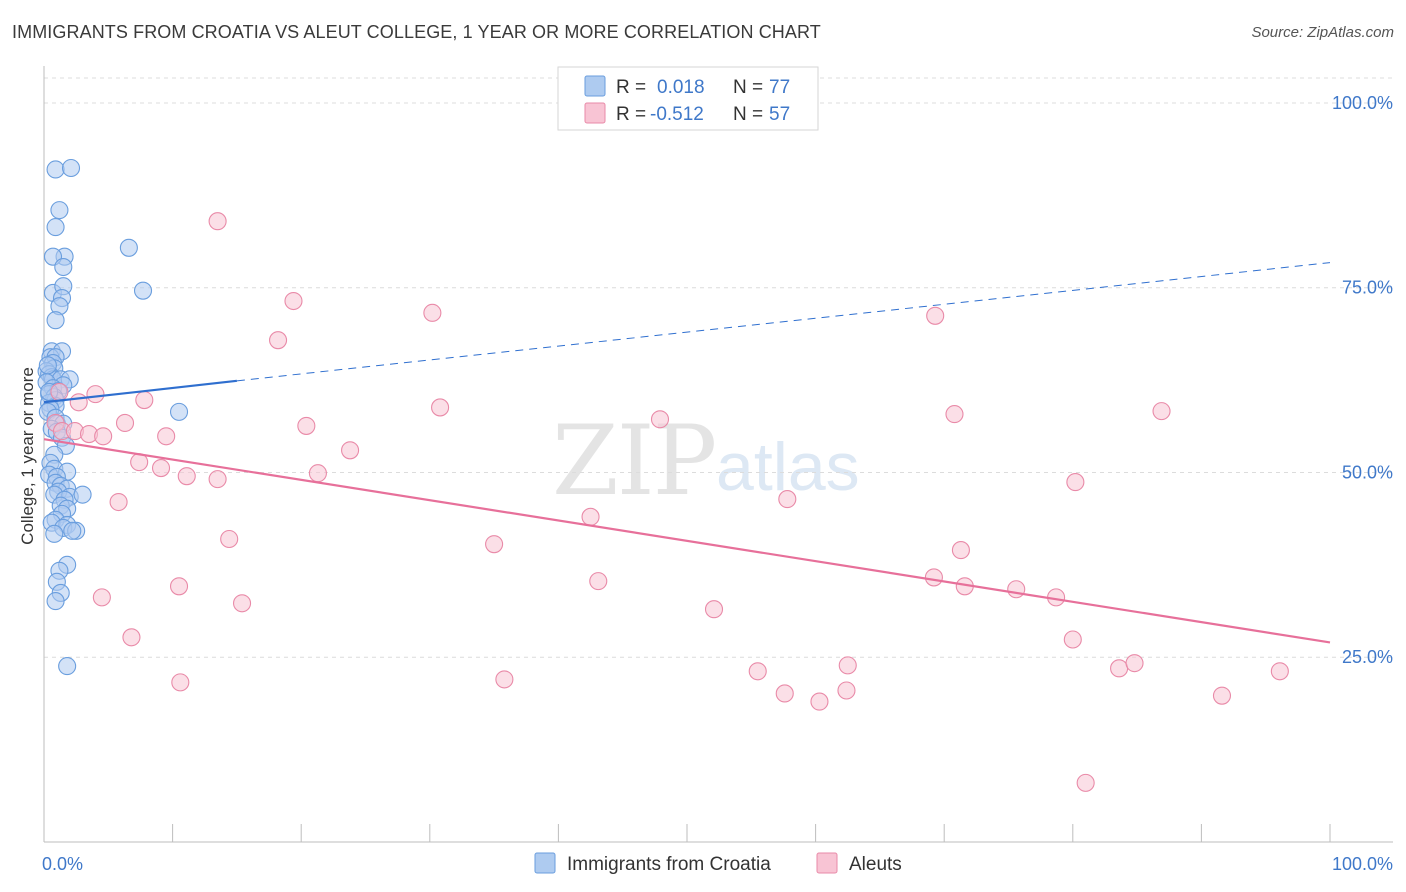 This screenshot has height=892, width=1406. I want to click on y-tick-labels: 25.0% 50.0% 75.0% 100.0%, so click(1362, 380).